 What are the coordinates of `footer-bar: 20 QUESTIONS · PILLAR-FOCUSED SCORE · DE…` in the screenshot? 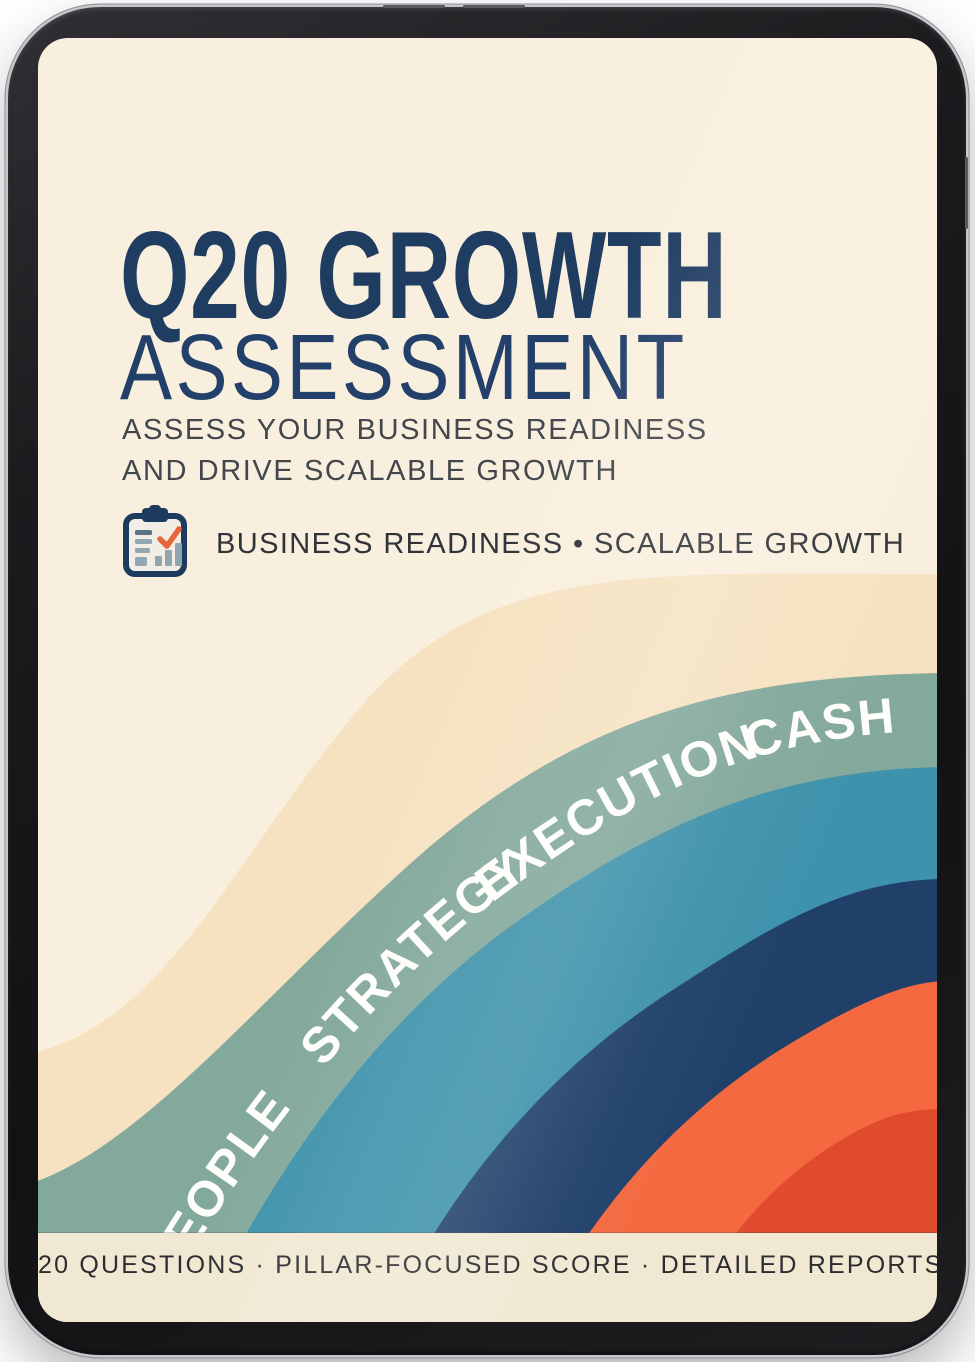 It's located at (487, 1277).